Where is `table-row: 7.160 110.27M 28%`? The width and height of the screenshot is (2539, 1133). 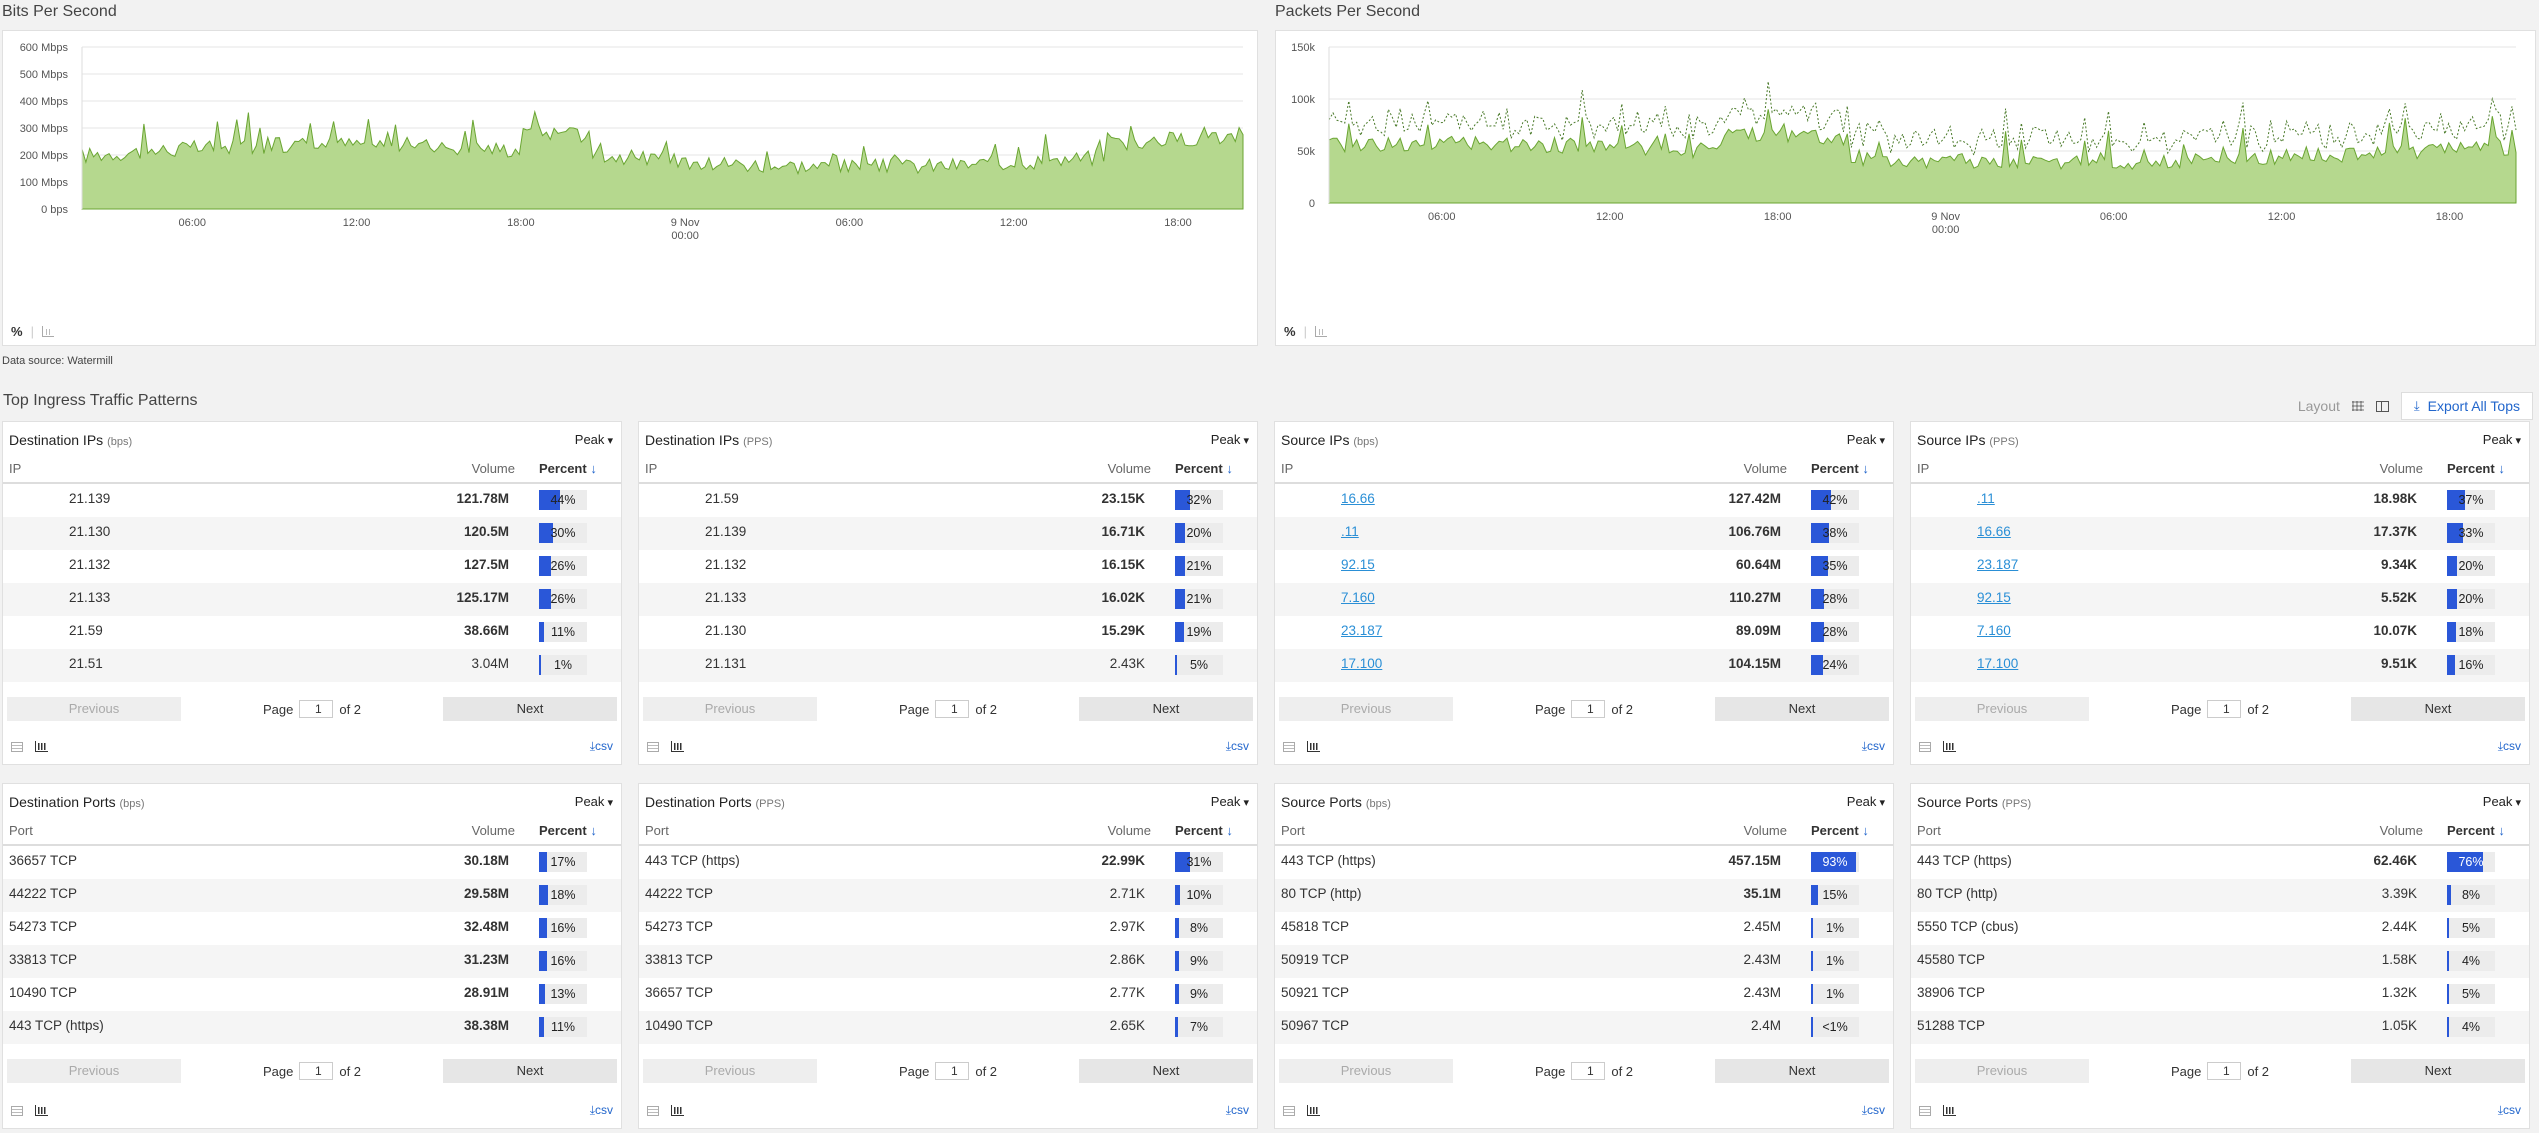
table-row: 7.160 110.27M 28% is located at coordinates (1584, 599).